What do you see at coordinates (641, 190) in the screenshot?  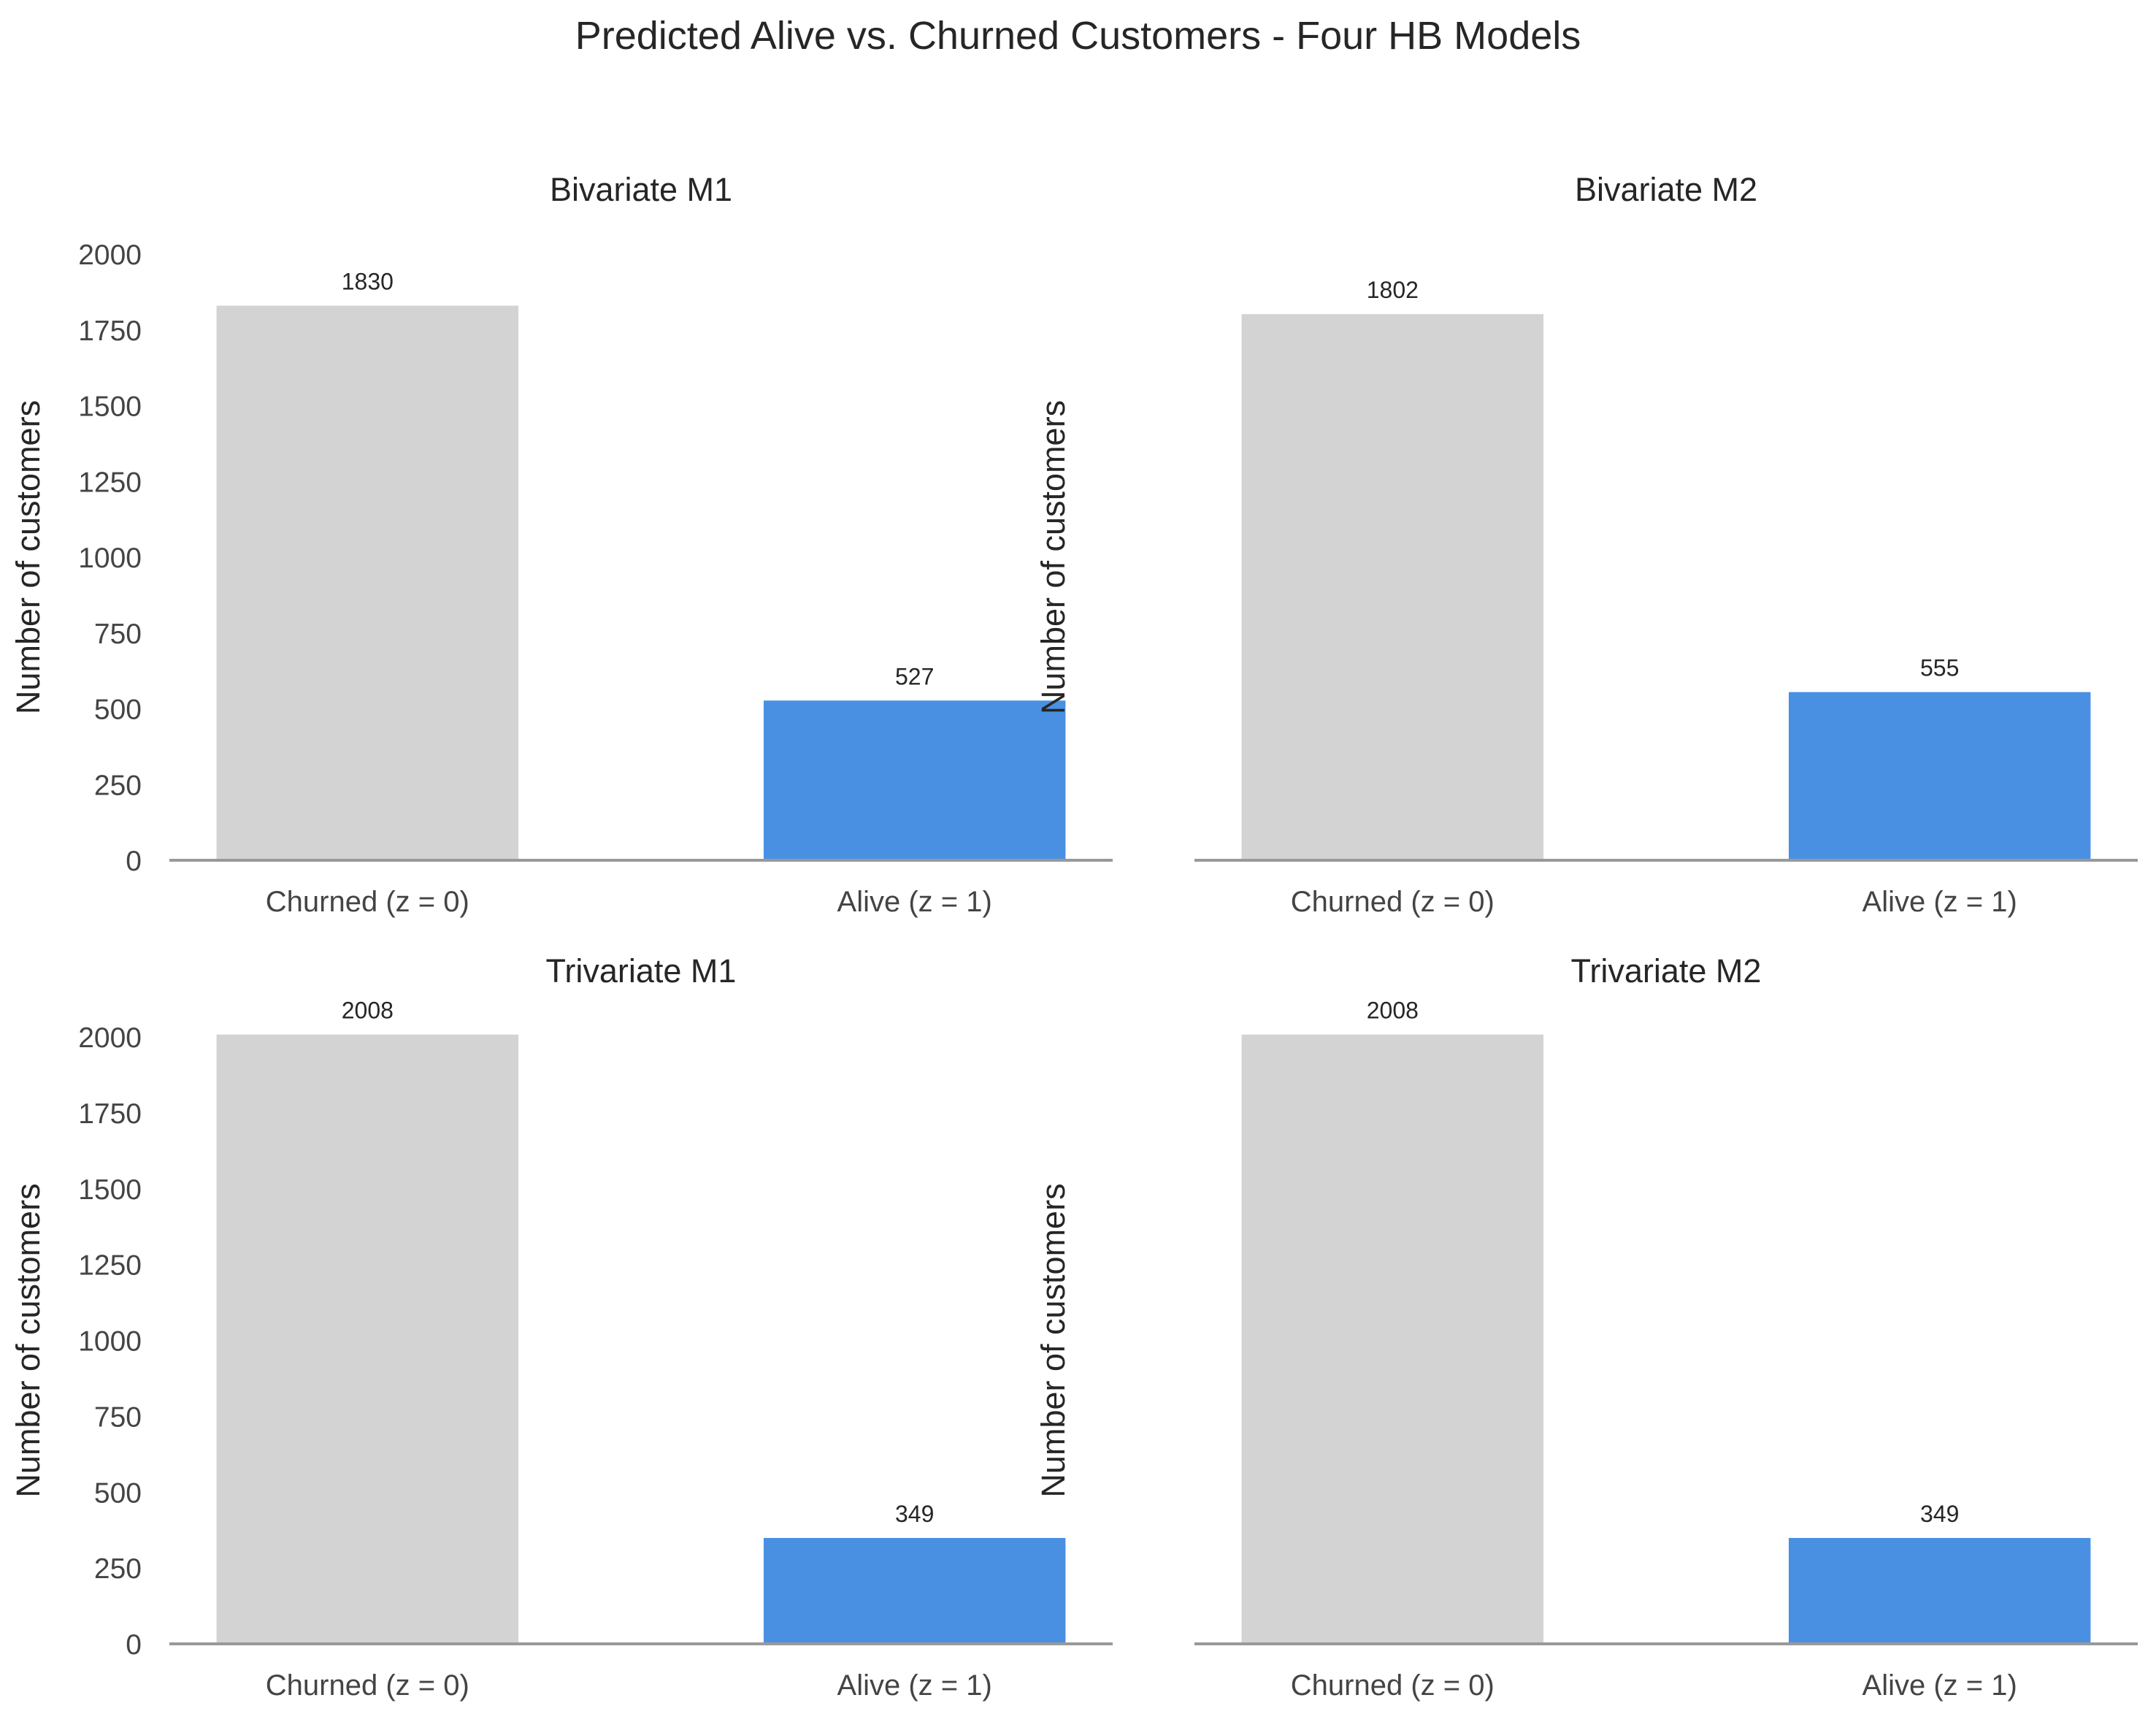 I see `panel-title: Bivariate M1` at bounding box center [641, 190].